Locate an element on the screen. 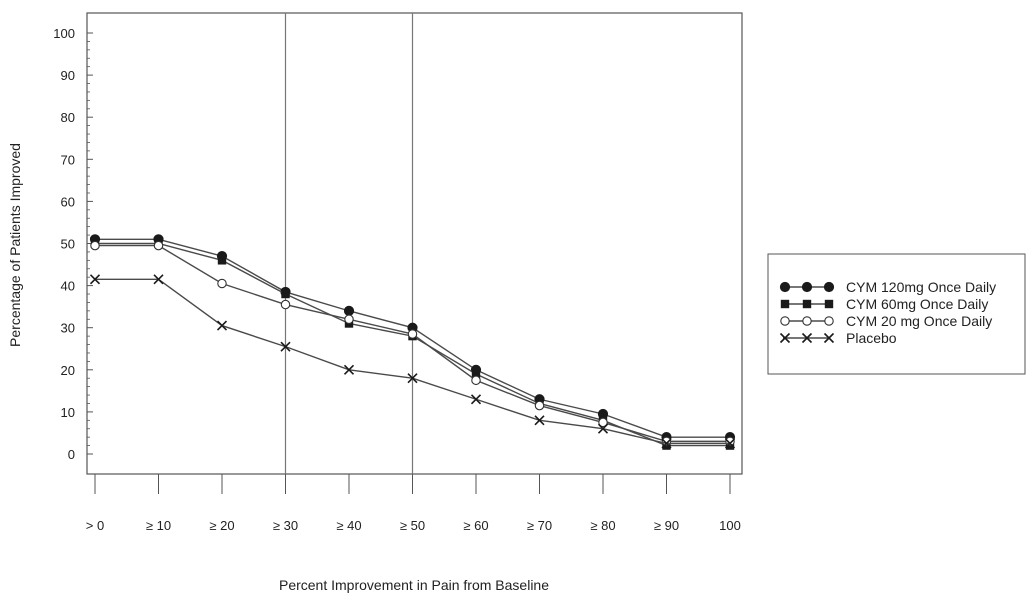 Image resolution: width=1035 pixels, height=598 pixels. y-tick-label: 10 is located at coordinates (68, 412).